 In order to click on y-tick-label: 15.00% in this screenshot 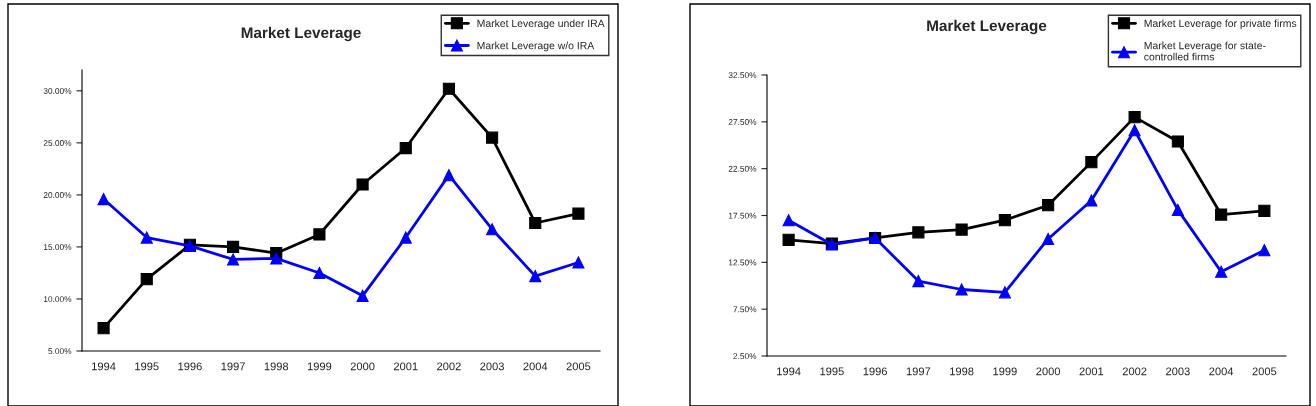, I will do `click(57, 247)`.